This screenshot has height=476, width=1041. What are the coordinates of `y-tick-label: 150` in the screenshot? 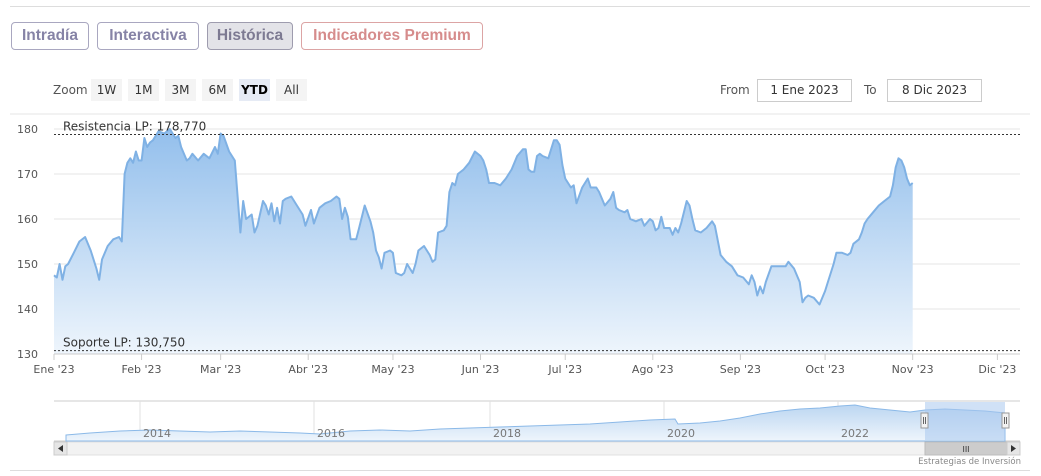 It's located at (27, 264).